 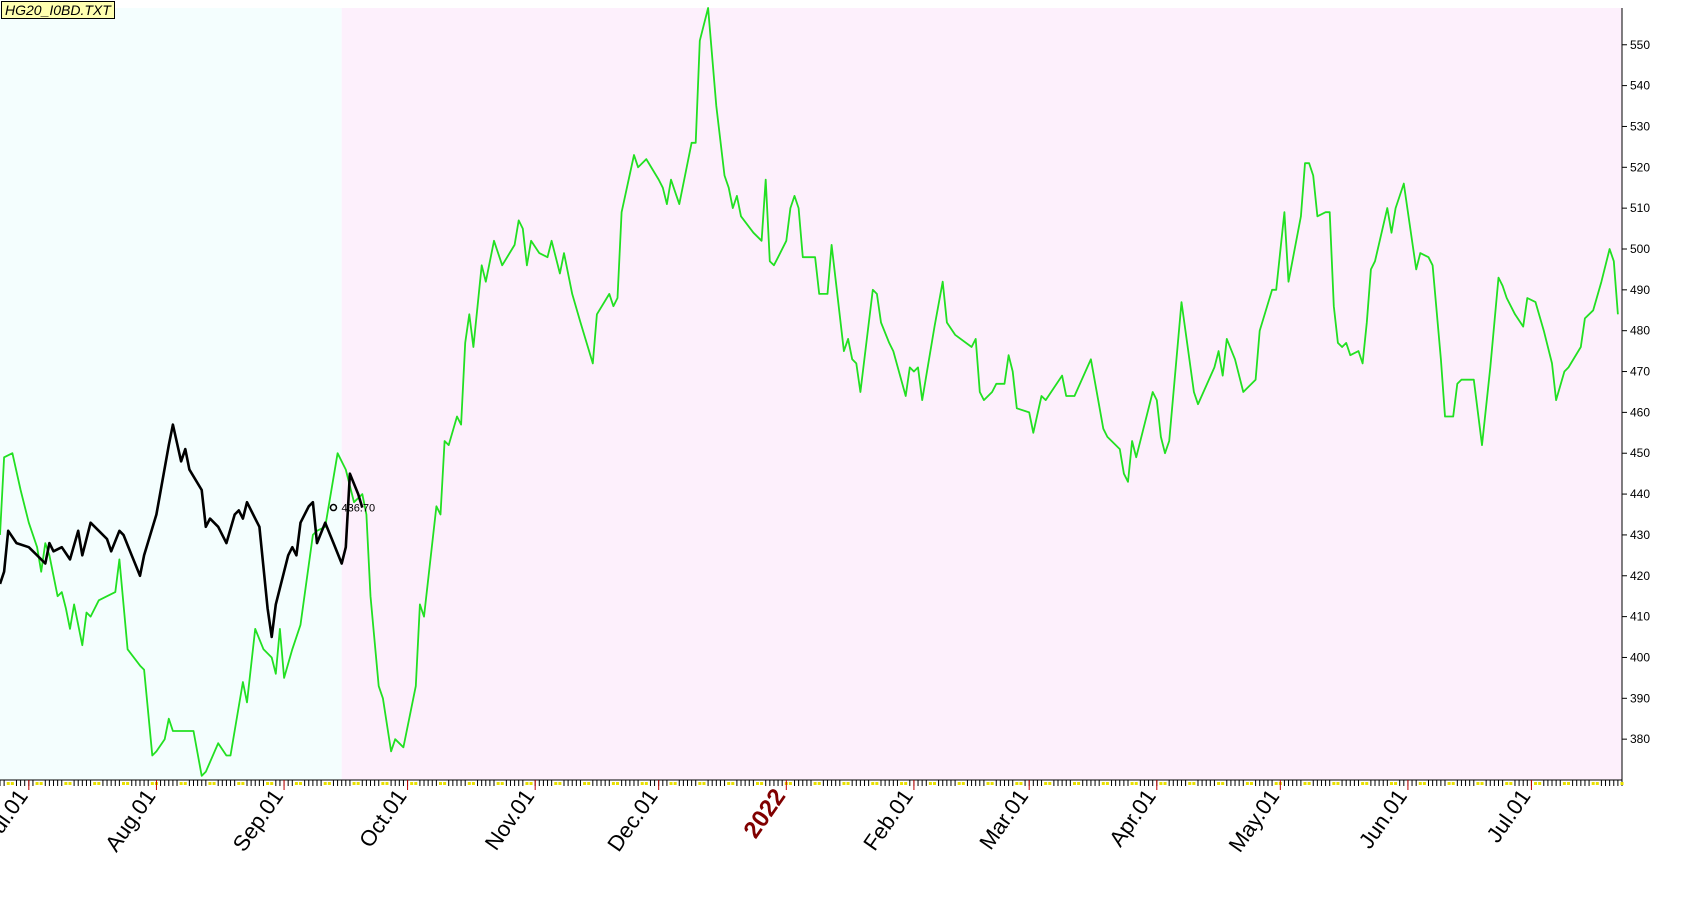 I want to click on x-tick-label: Jun.01, so click(x=1383, y=819).